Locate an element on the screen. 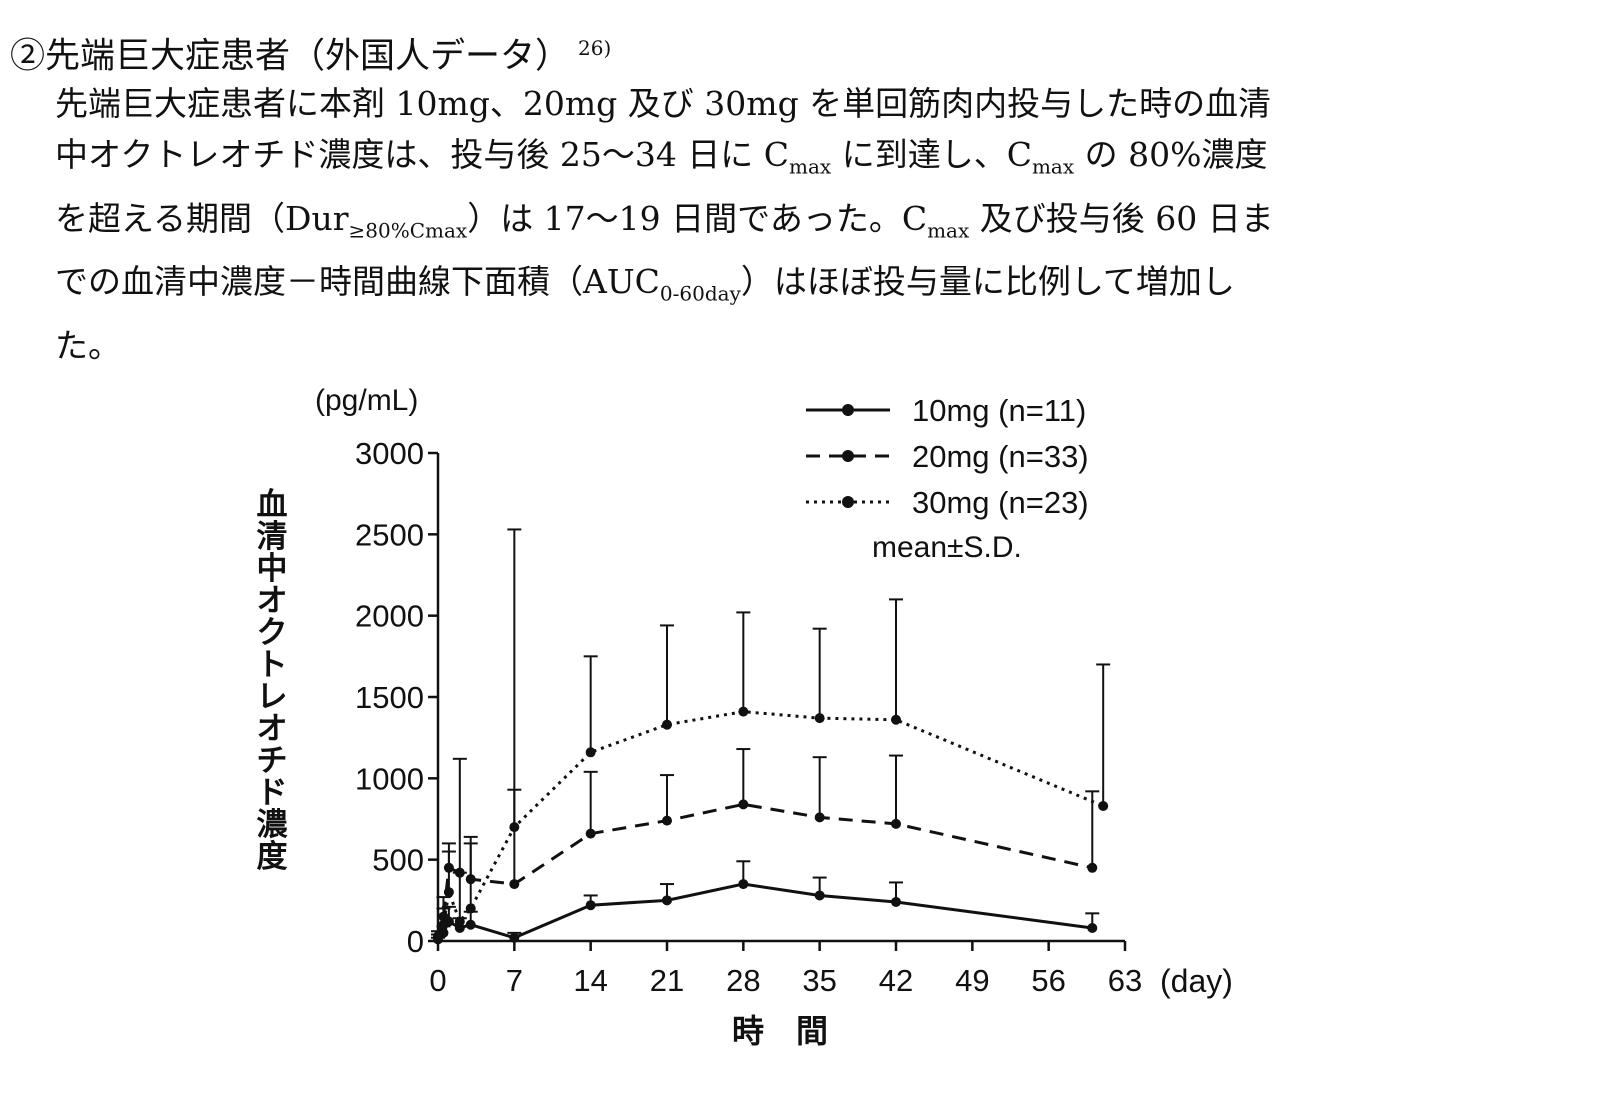  y-tick-label: 2000 is located at coordinates (389, 616).